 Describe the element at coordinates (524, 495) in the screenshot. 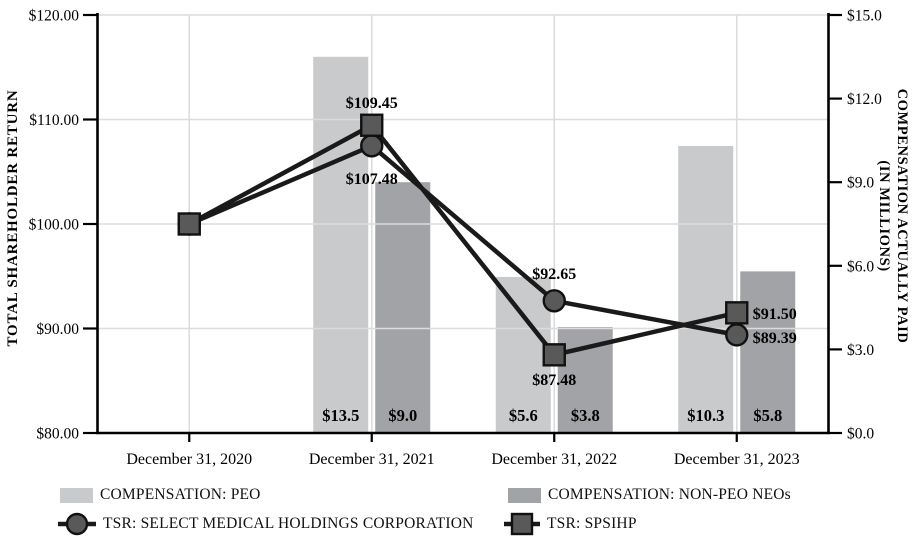

I see `non-peo-swatch-icon` at that location.